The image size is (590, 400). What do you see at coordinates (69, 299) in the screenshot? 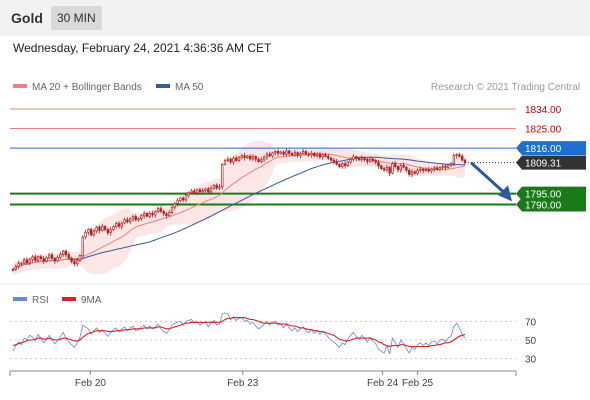
I see `ma9-legend-swatch` at bounding box center [69, 299].